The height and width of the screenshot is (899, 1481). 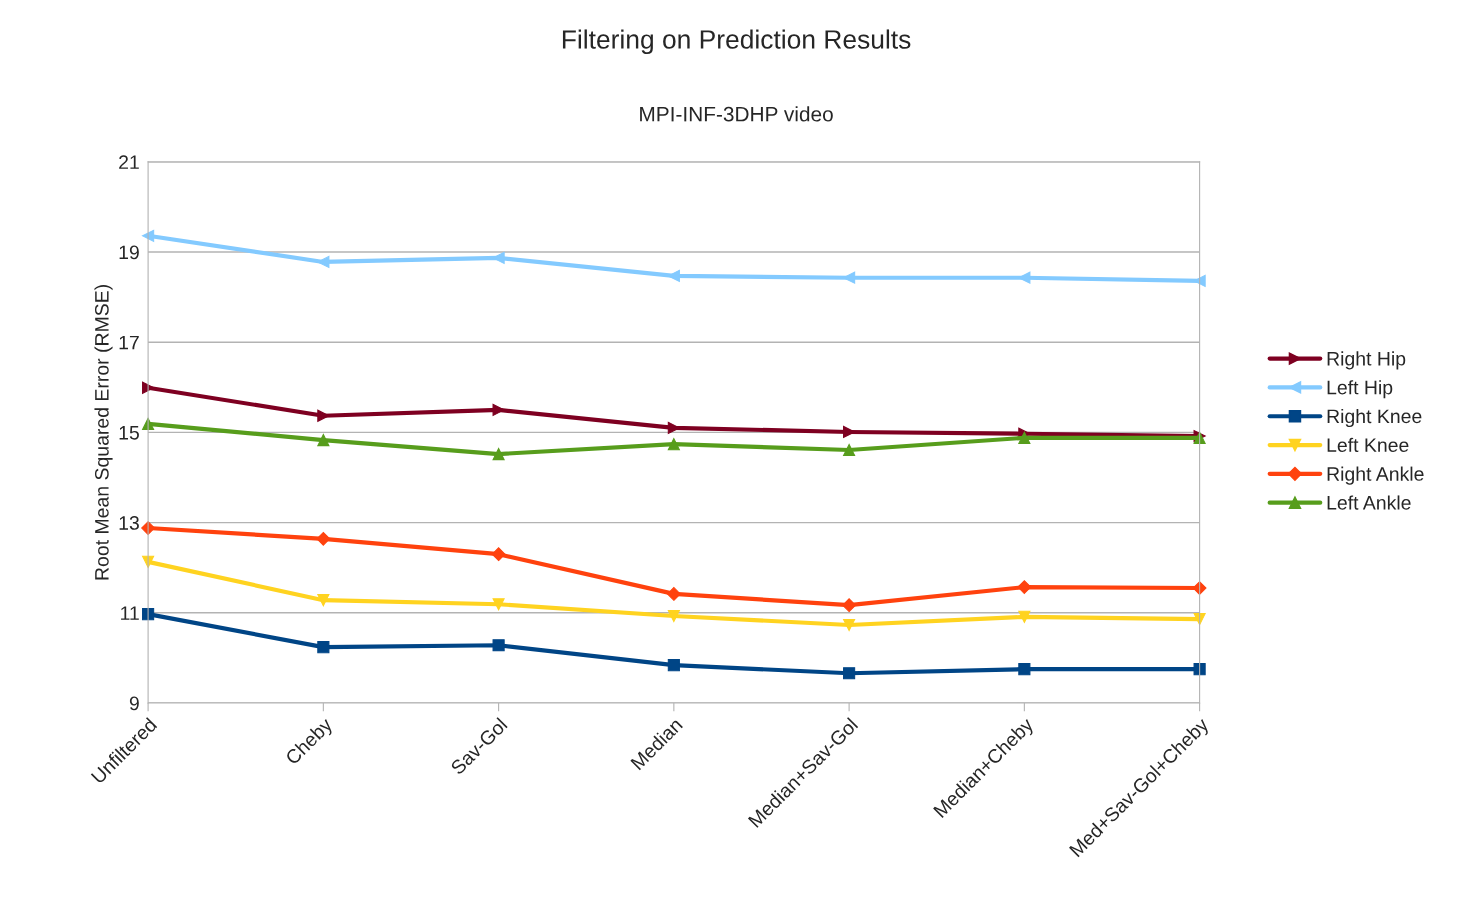 What do you see at coordinates (1369, 502) in the screenshot?
I see `legend-label: Left Ankle` at bounding box center [1369, 502].